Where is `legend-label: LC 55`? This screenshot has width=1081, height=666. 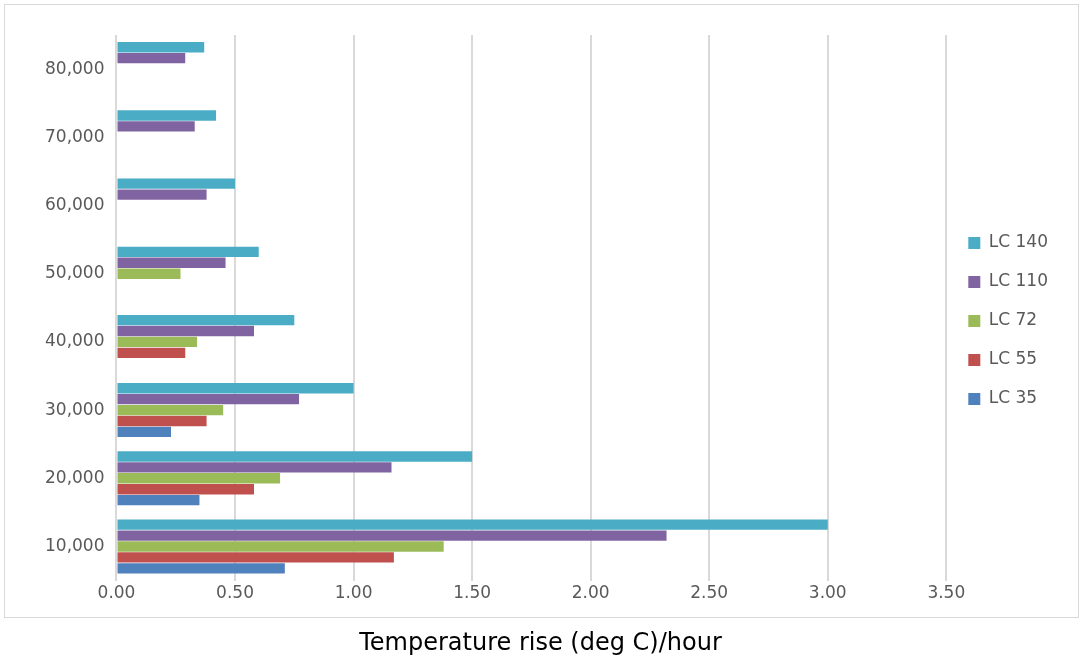
legend-label: LC 55 is located at coordinates (1013, 358).